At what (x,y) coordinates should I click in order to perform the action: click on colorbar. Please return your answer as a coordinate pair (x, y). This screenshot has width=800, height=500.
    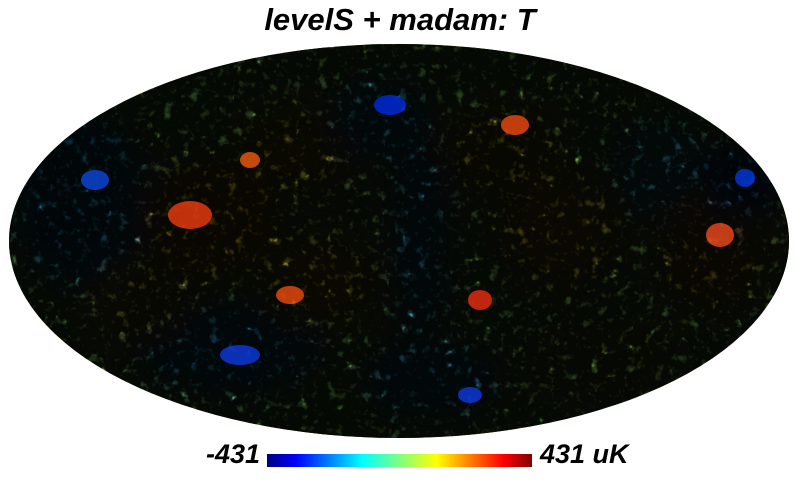
    Looking at the image, I should click on (399, 460).